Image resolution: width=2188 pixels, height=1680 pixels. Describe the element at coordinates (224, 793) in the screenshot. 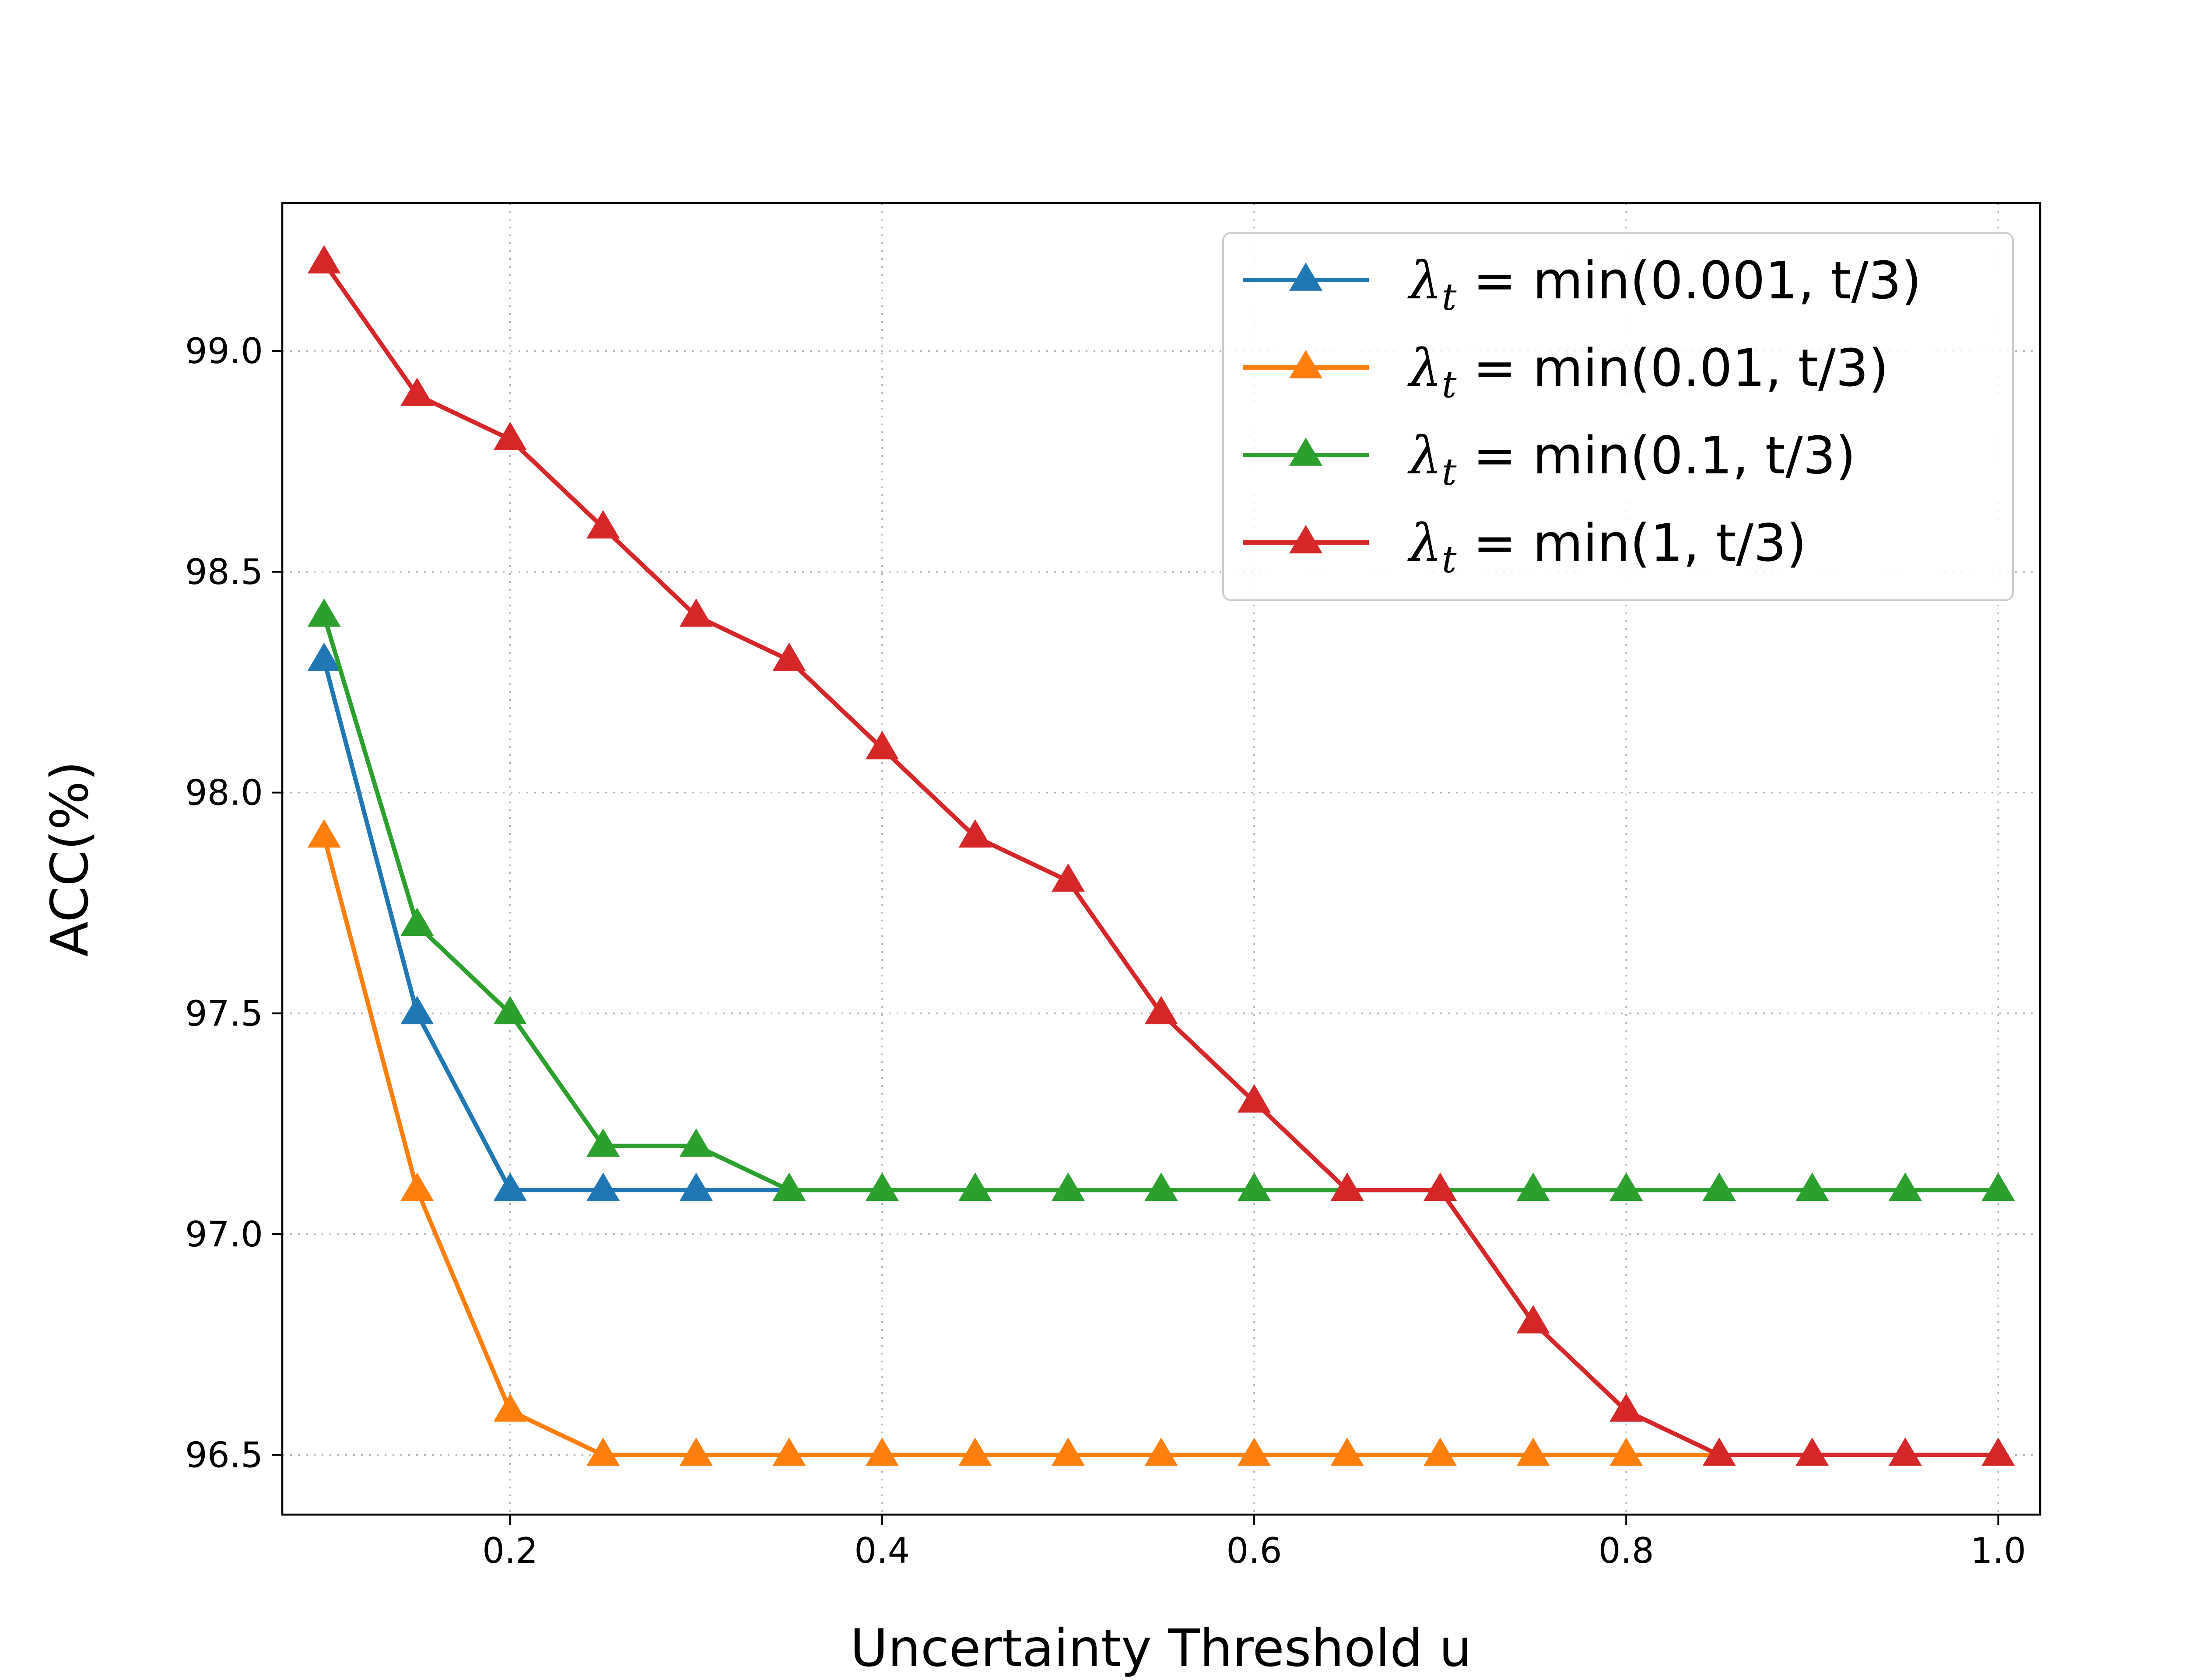

I see `y-tick-label: 98.0` at that location.